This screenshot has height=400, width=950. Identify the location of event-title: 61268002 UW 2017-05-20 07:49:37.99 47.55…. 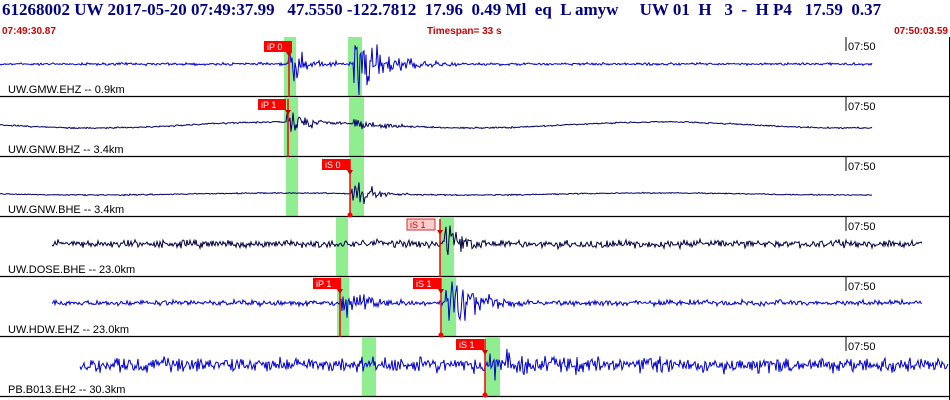
(442, 9).